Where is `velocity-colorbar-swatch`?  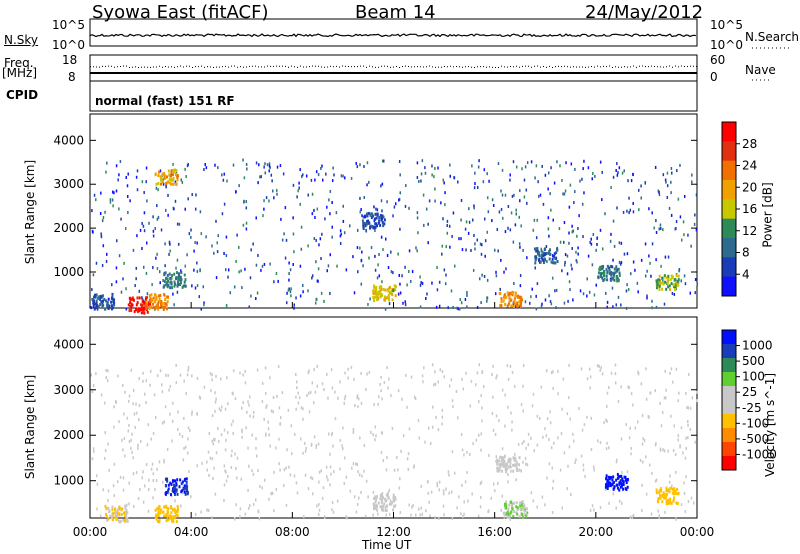 velocity-colorbar-swatch is located at coordinates (729, 365).